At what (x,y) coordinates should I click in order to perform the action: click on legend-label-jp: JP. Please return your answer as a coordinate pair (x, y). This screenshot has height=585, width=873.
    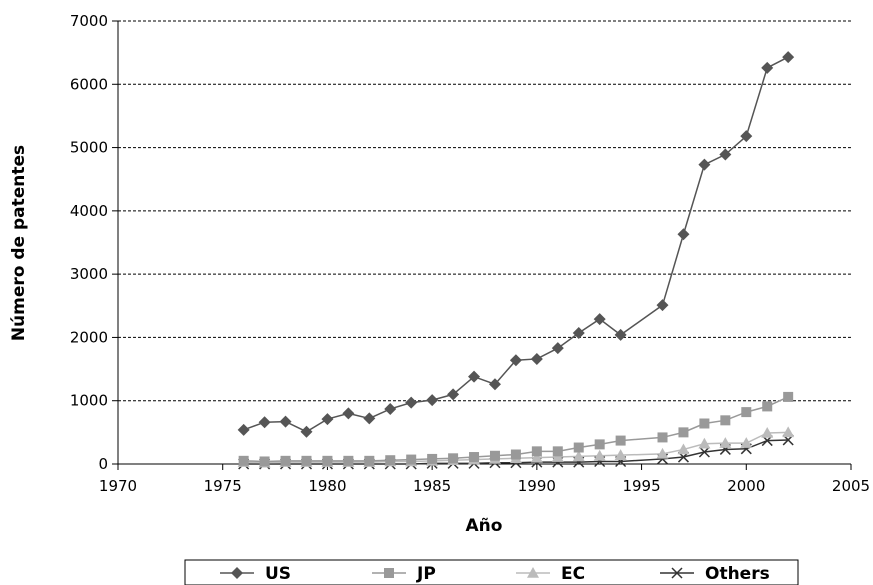
    Looking at the image, I should click on (426, 574).